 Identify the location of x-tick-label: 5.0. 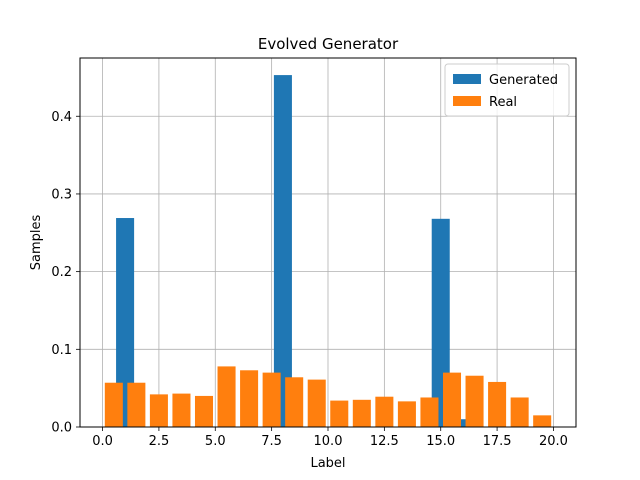
(215, 441).